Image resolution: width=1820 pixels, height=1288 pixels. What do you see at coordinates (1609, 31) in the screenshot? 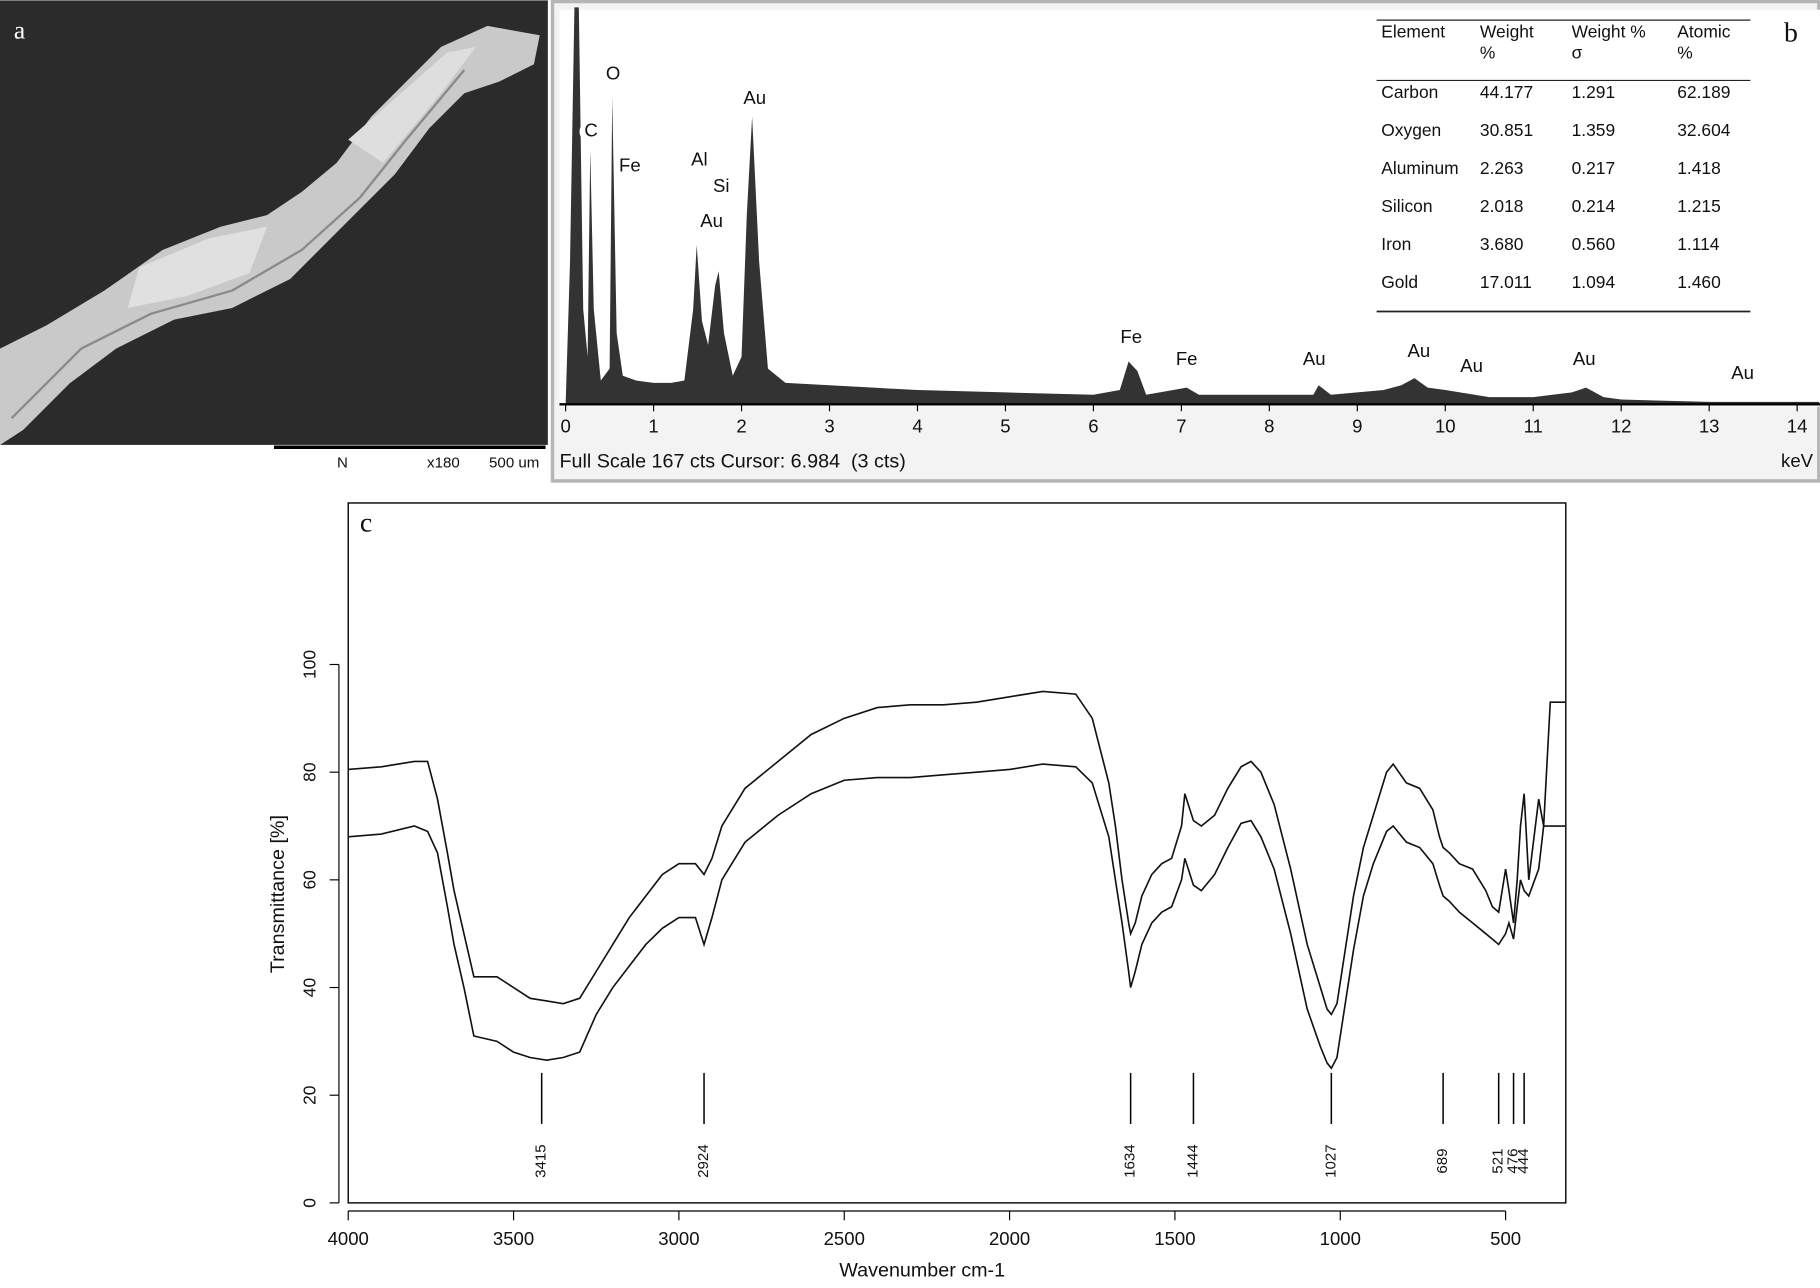
I see `table-header: Weight %` at bounding box center [1609, 31].